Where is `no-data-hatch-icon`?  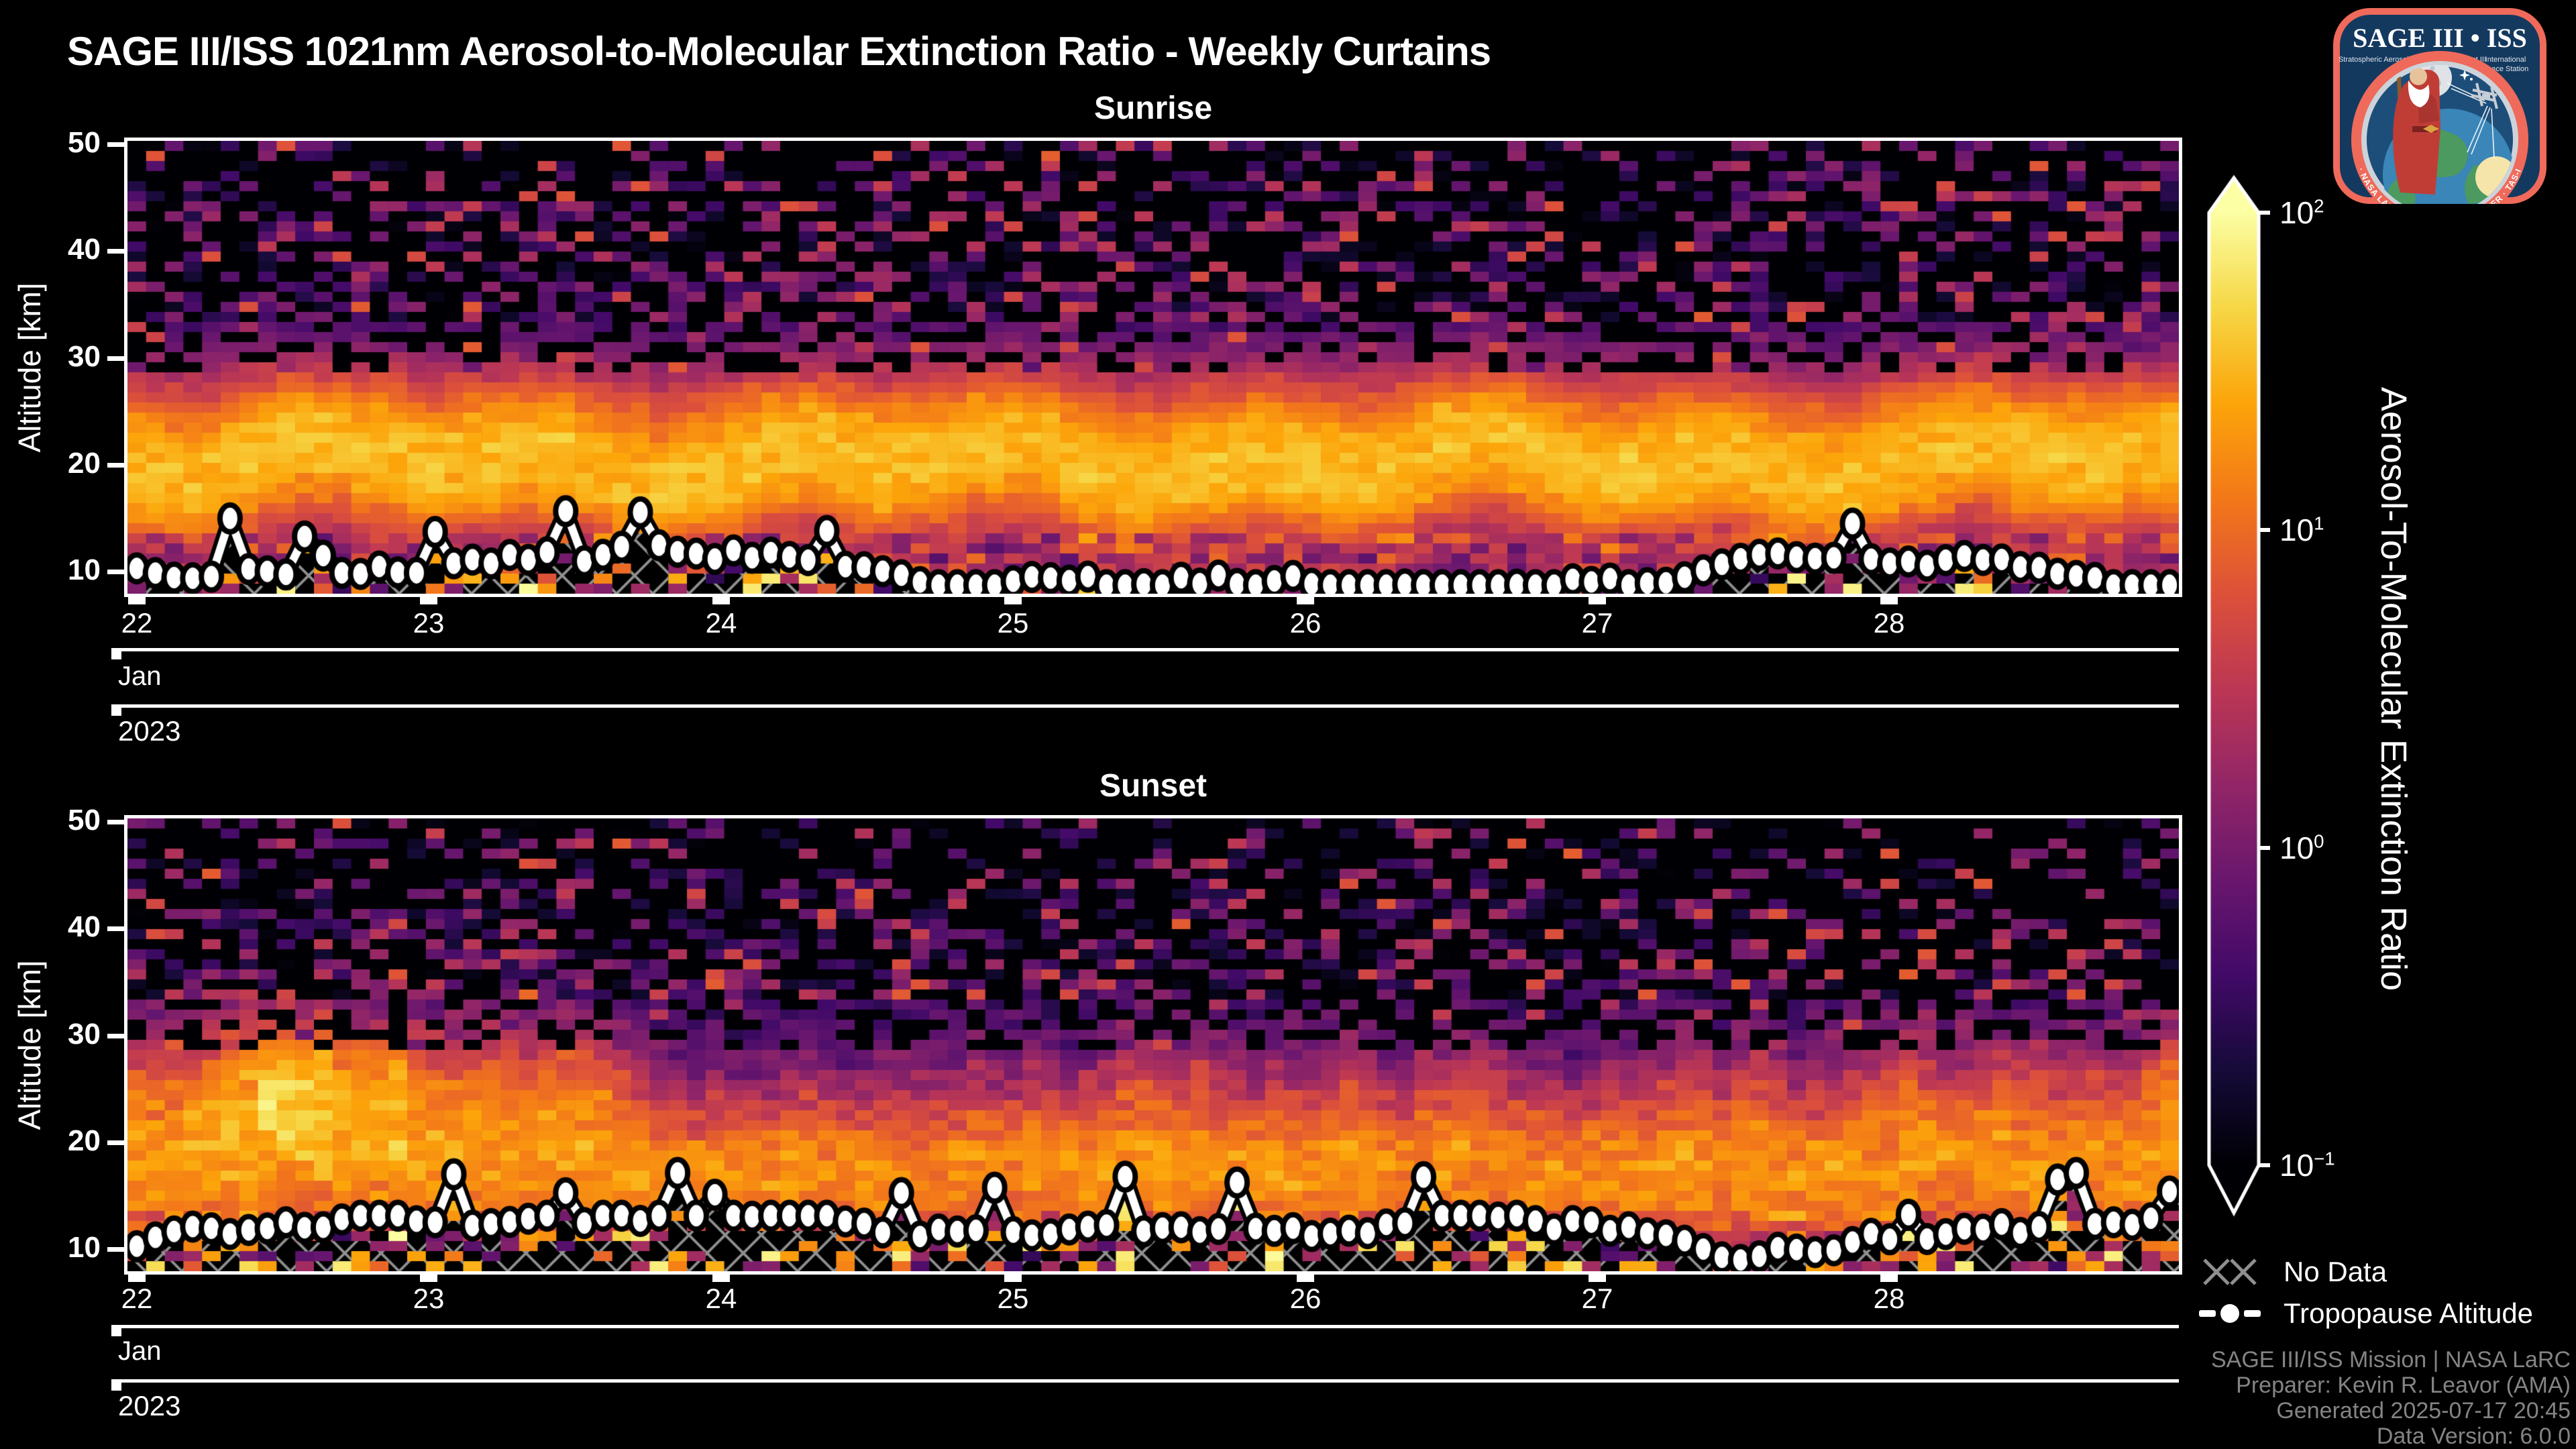 no-data-hatch-icon is located at coordinates (2230, 1271).